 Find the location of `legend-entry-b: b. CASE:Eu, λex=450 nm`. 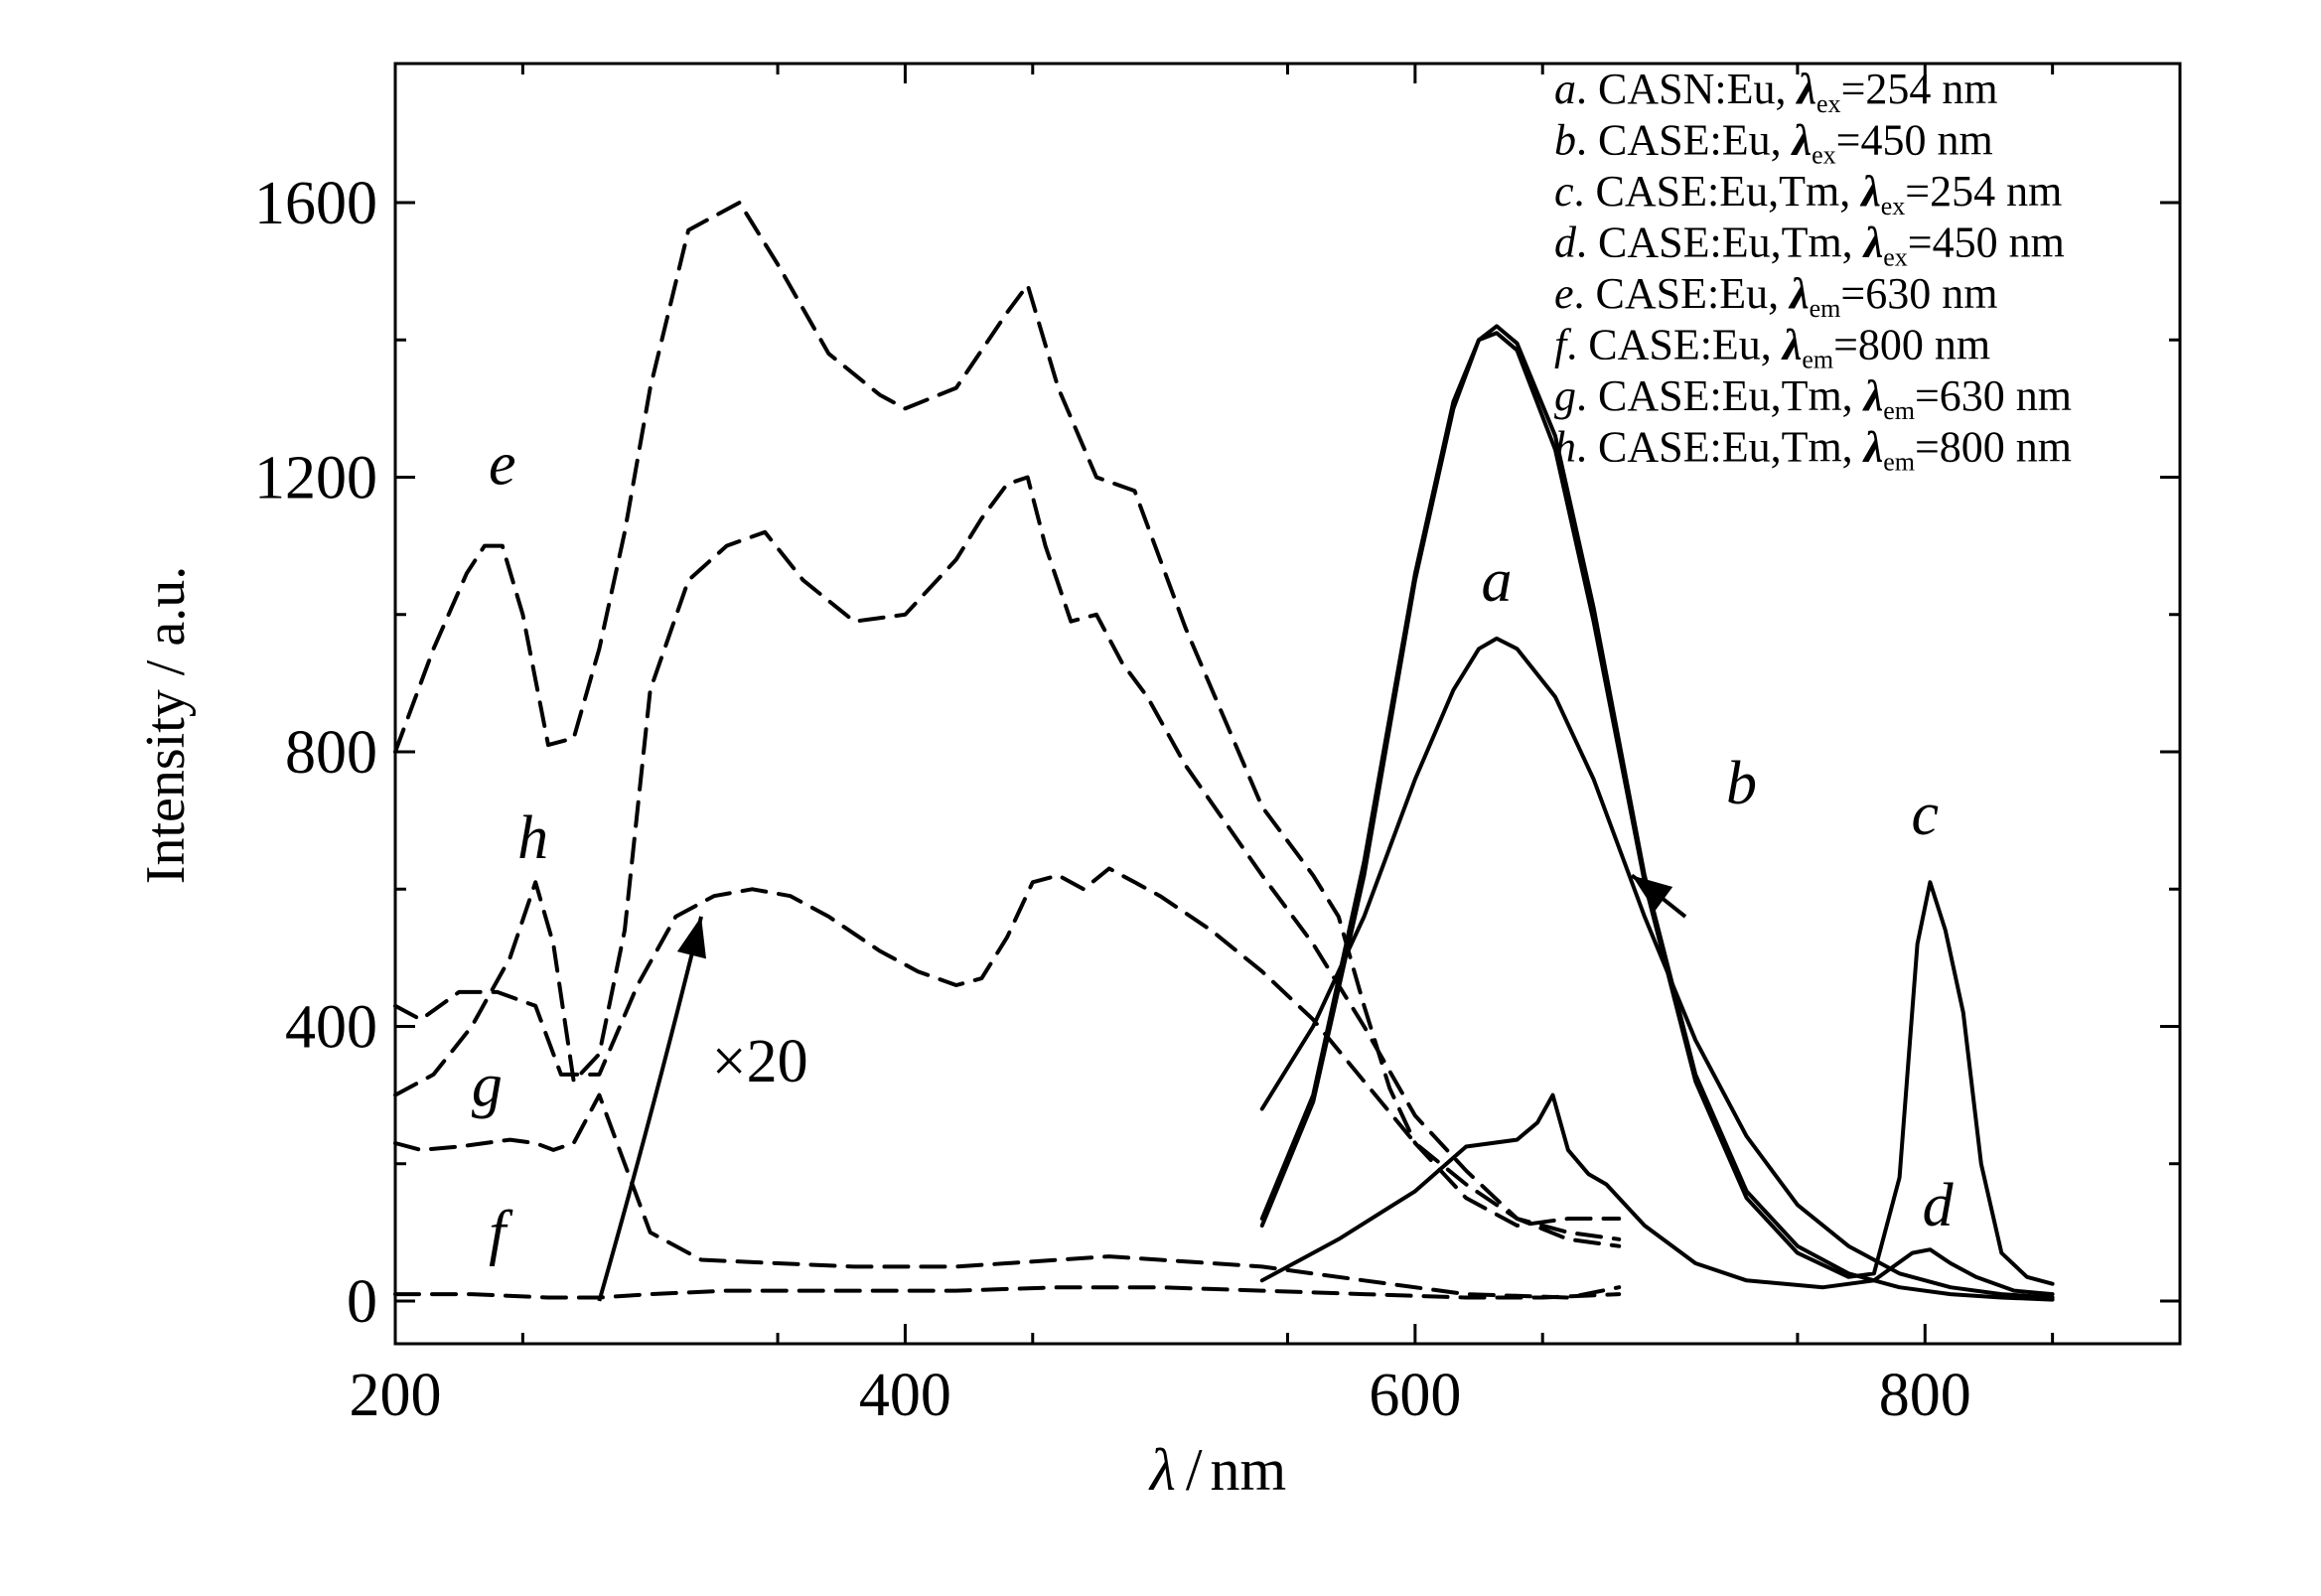

legend-entry-b: b. CASE:Eu, λex=450 nm is located at coordinates (1773, 143).